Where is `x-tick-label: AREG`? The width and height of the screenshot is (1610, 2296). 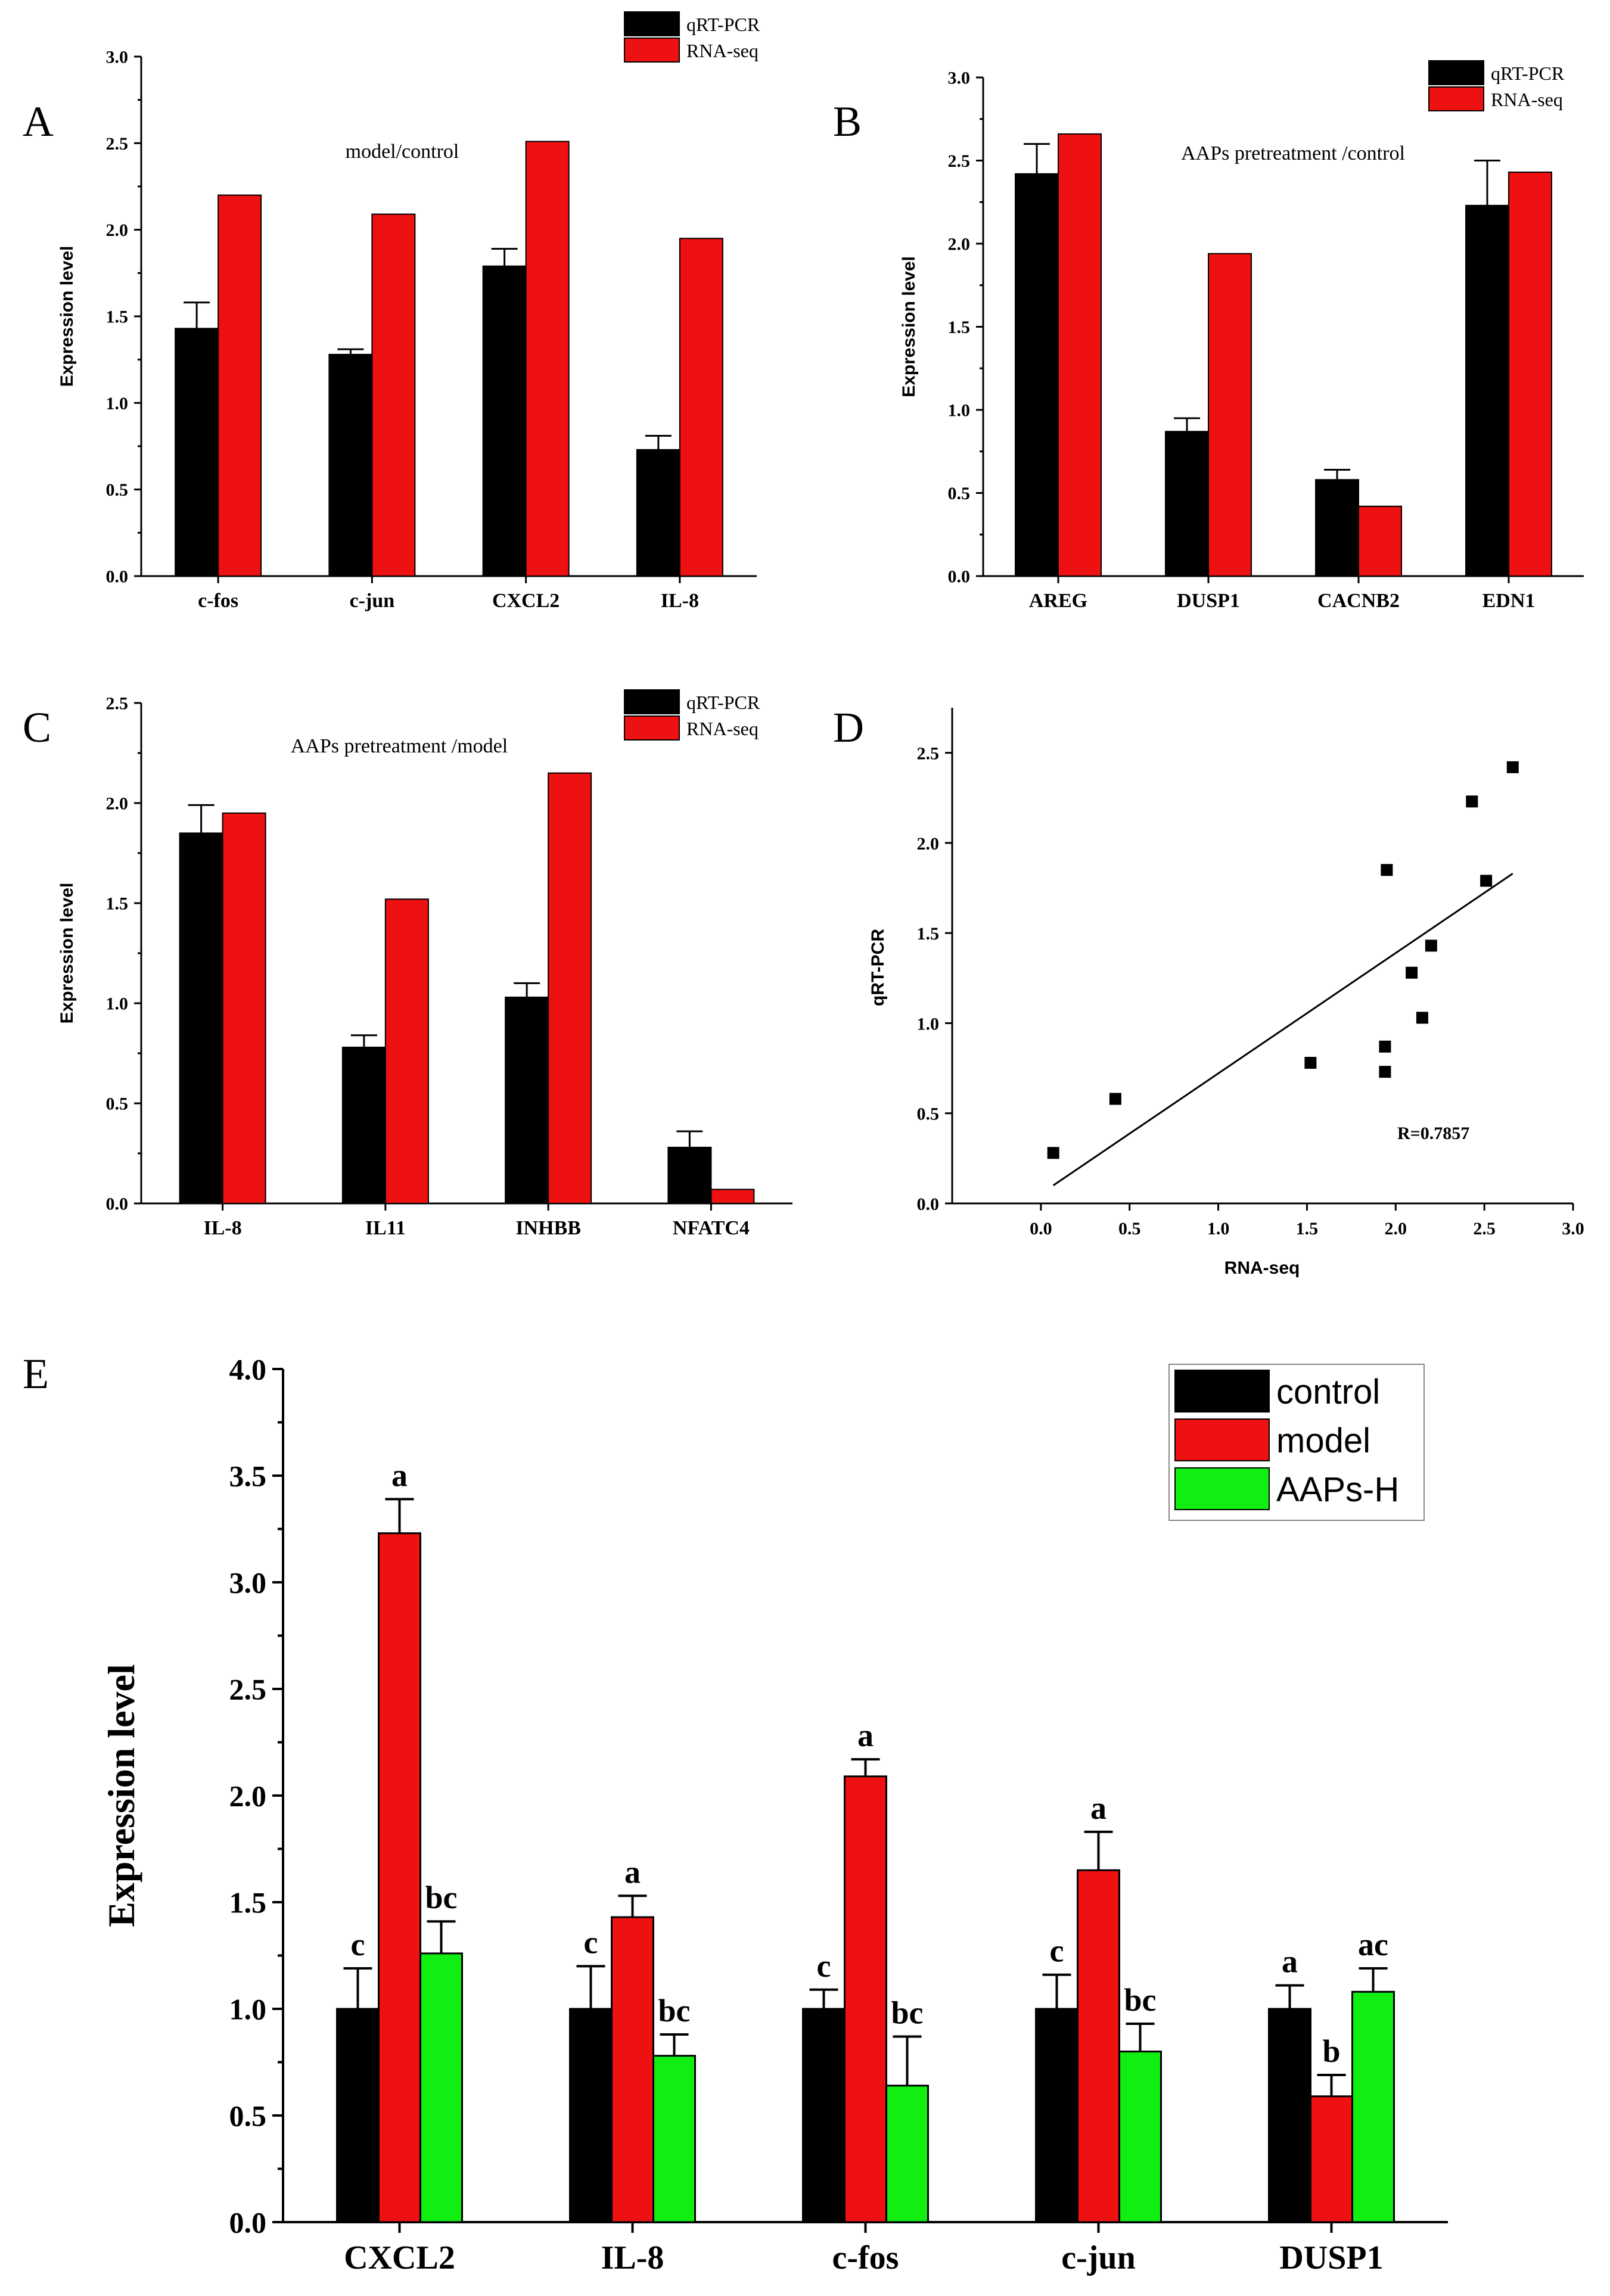 x-tick-label: AREG is located at coordinates (1058, 601).